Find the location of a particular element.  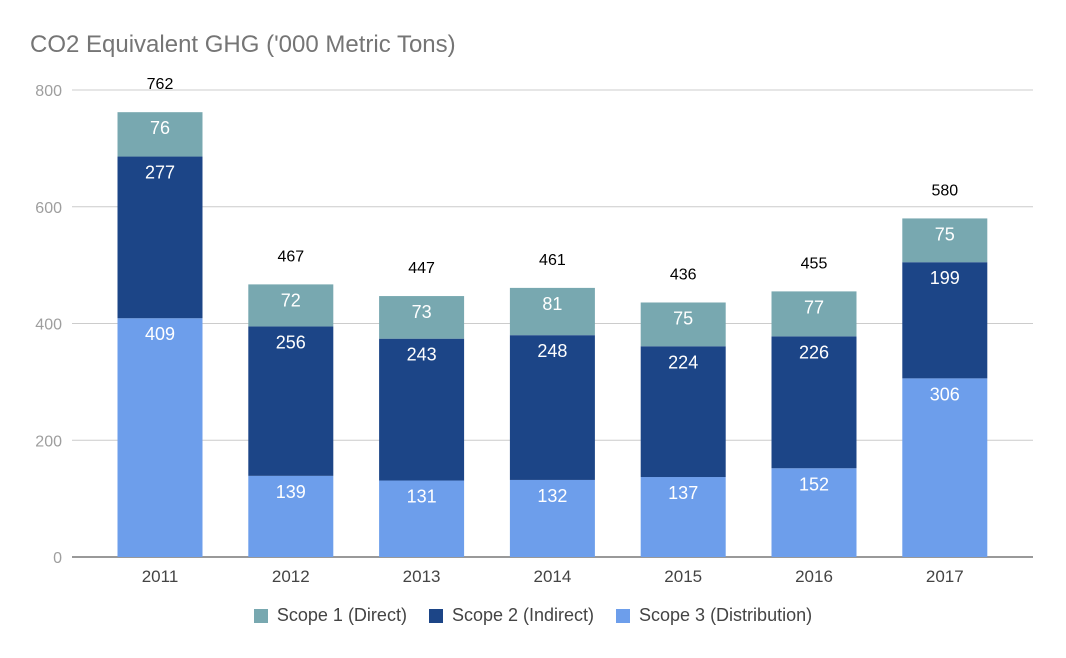

x-tick-label: 2016 is located at coordinates (814, 576).